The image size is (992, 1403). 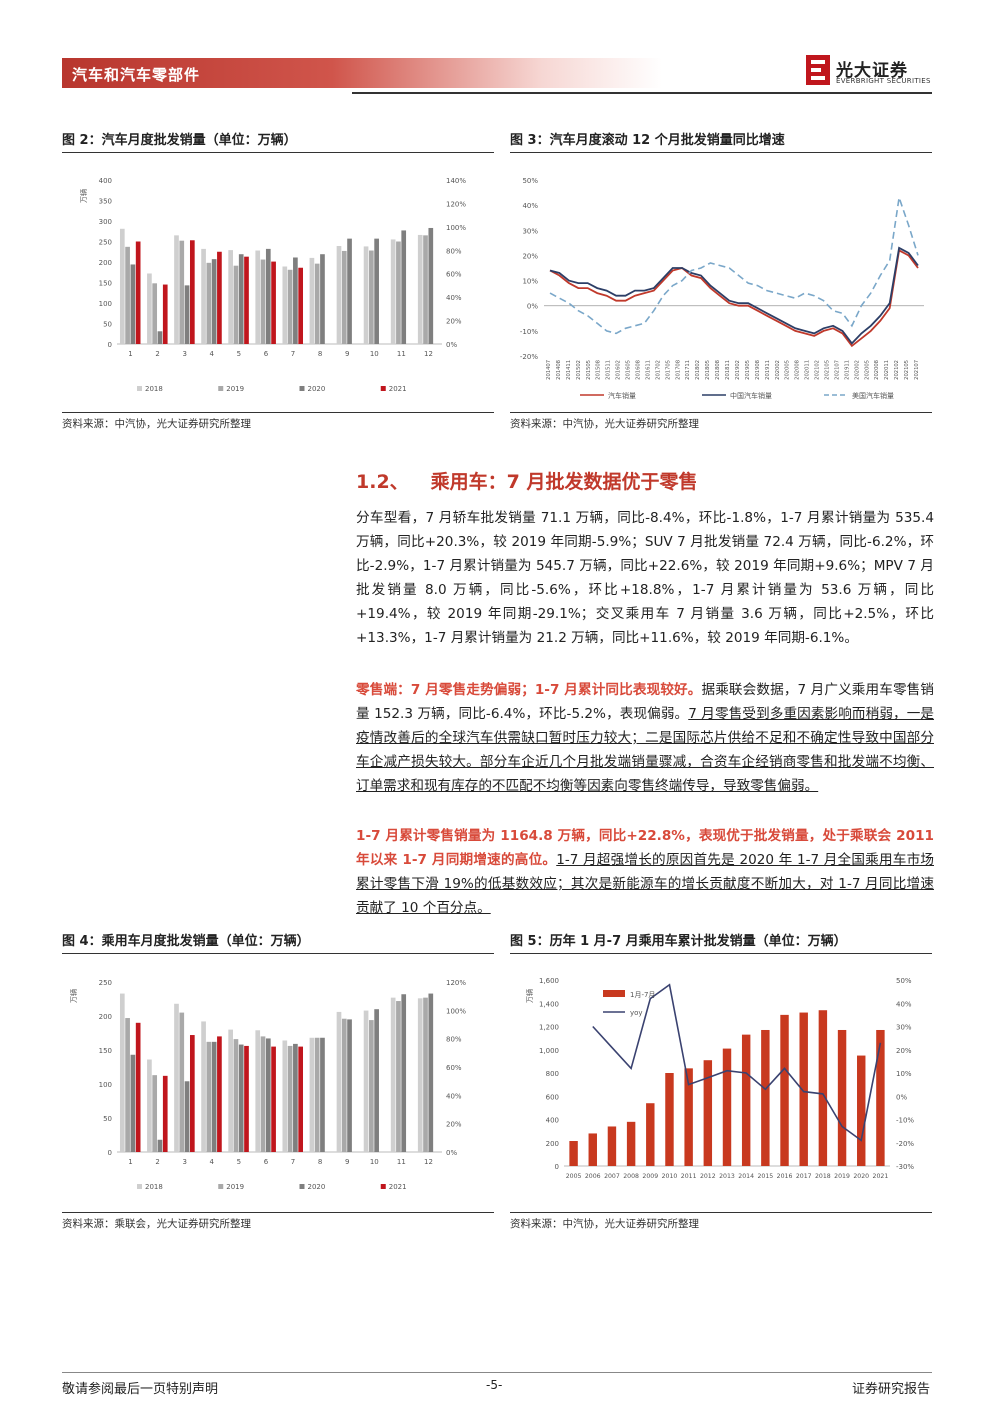 What do you see at coordinates (784, 1090) in the screenshot?
I see `bar-2016` at bounding box center [784, 1090].